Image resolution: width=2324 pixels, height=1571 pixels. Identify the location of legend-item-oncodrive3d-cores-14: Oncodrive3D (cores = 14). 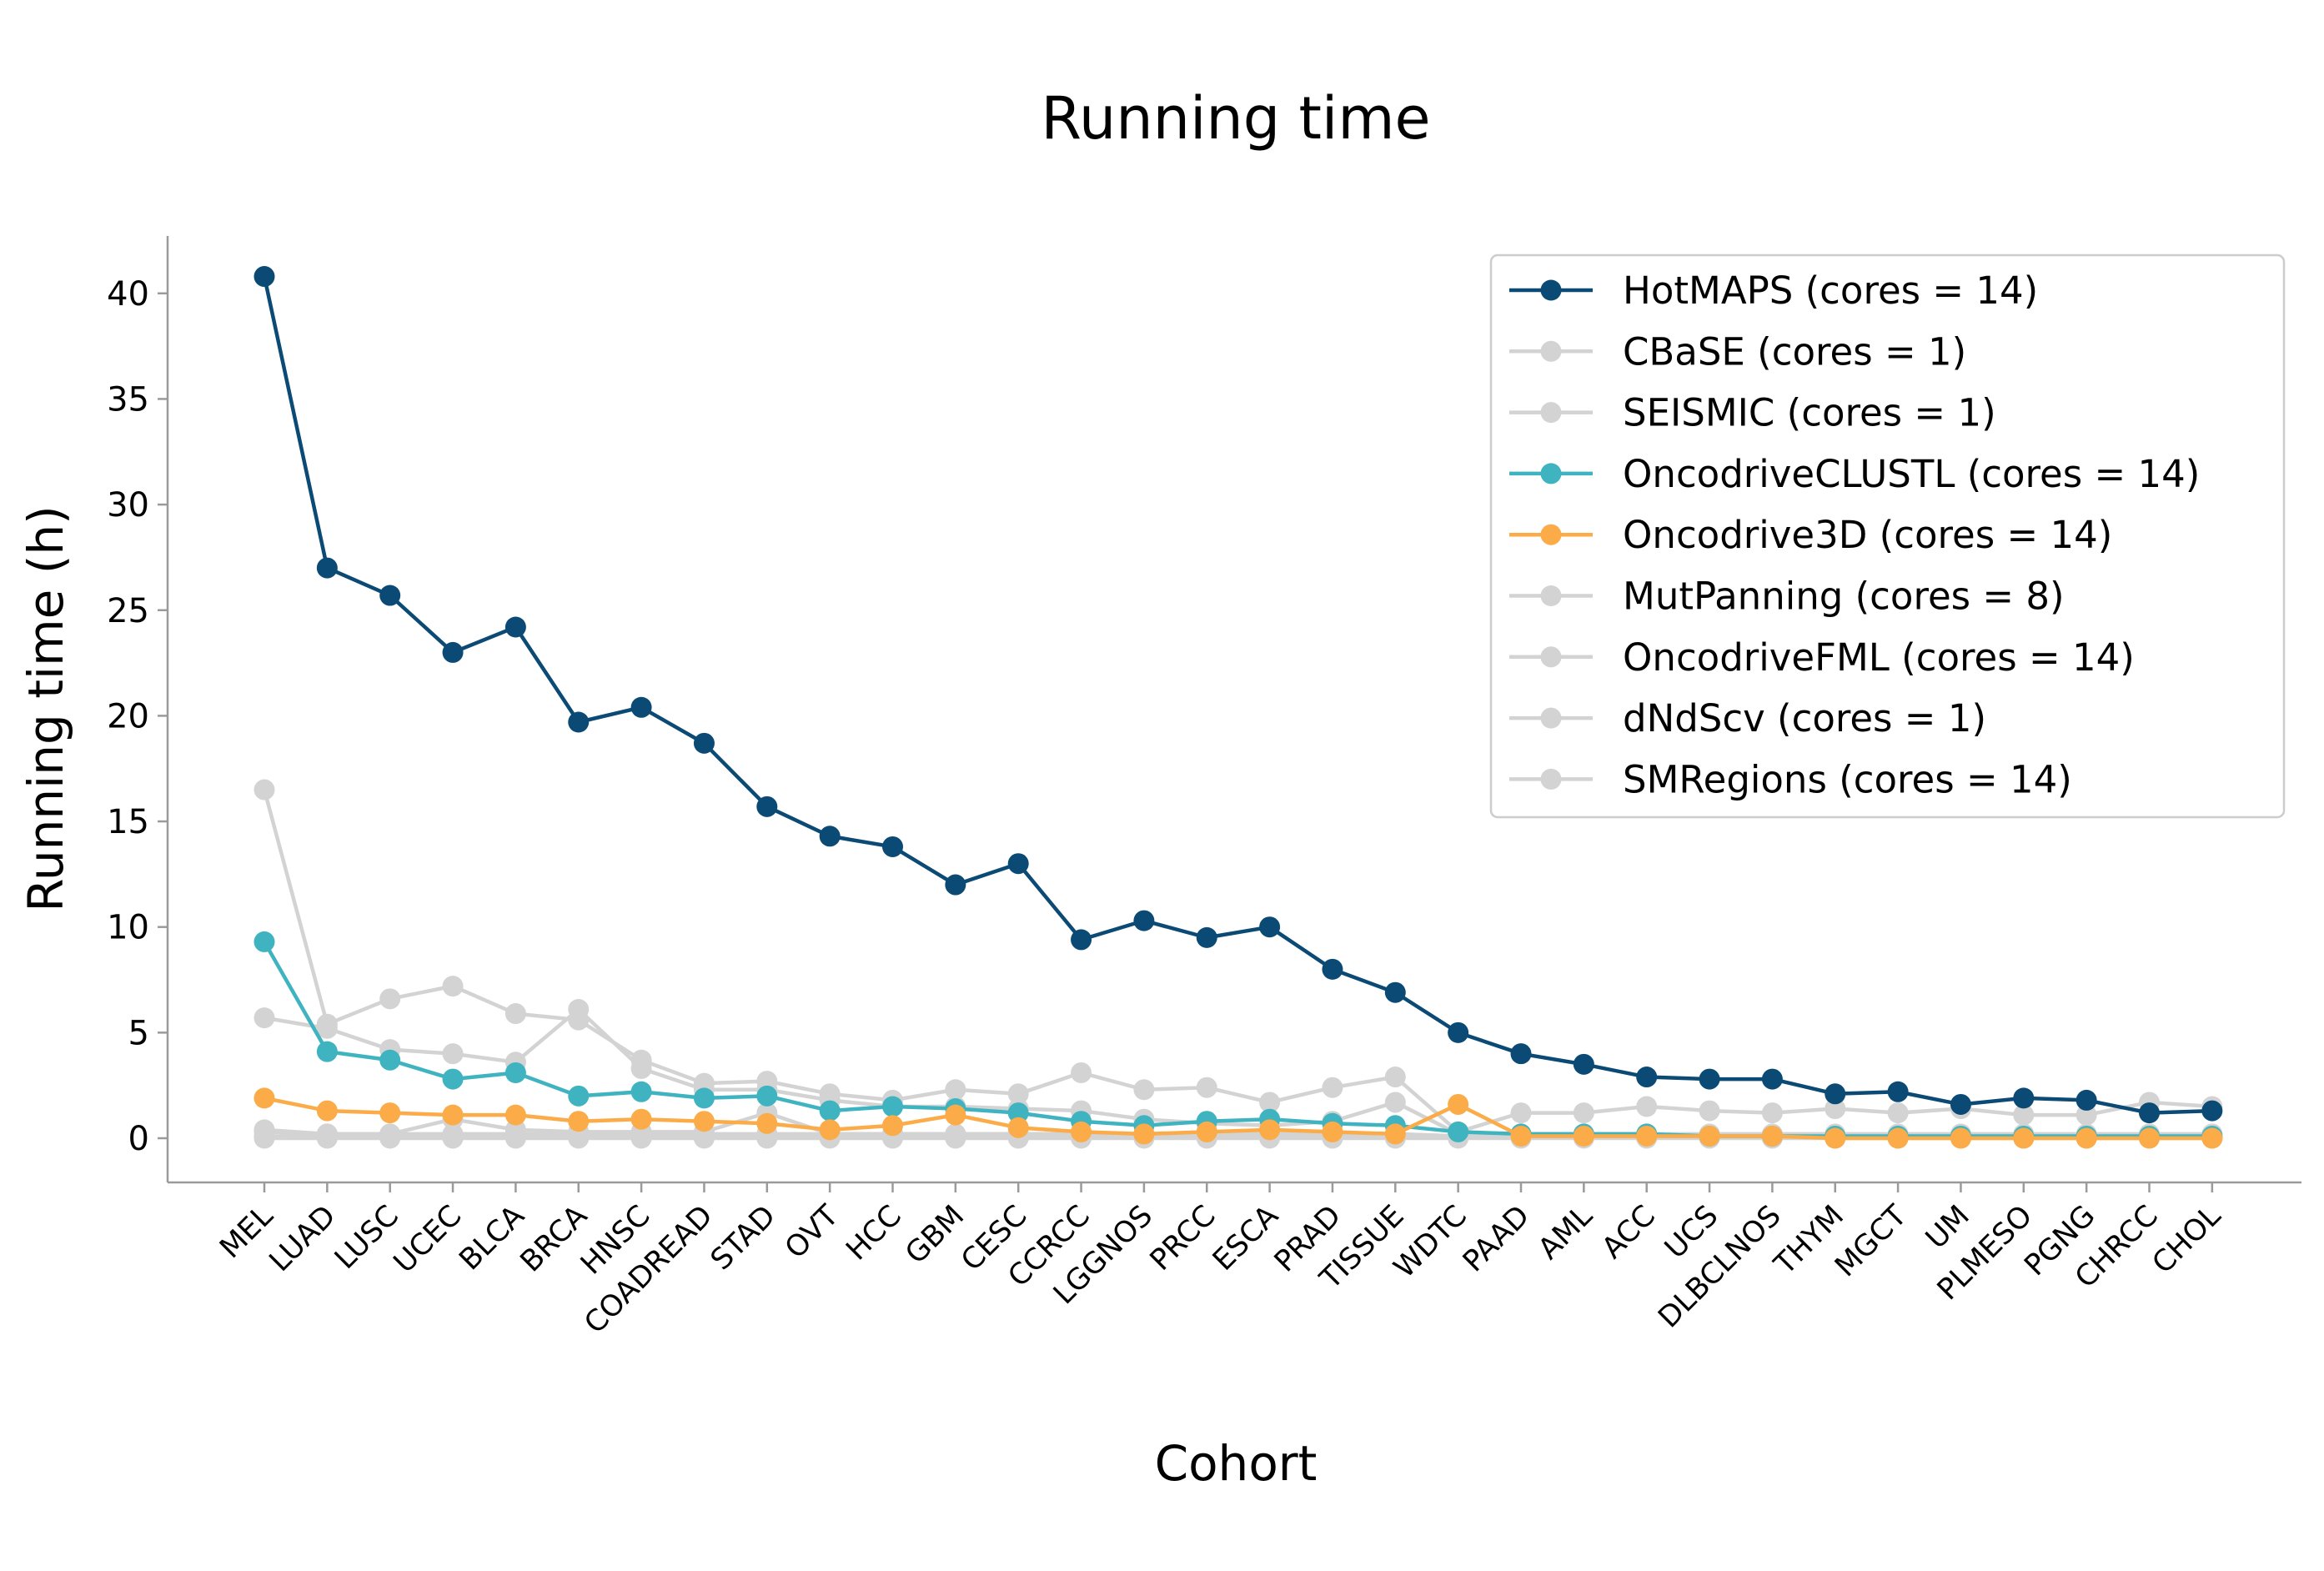
(1811, 535).